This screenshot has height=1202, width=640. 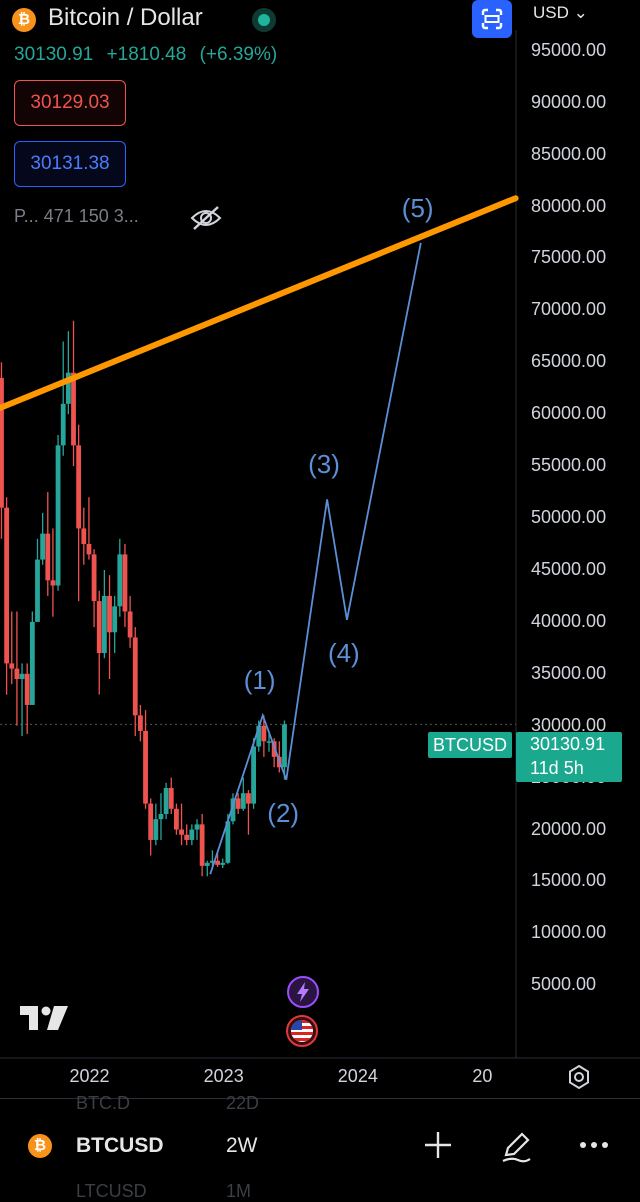 I want to click on time-axis-label: 2024, so click(x=357, y=1076).